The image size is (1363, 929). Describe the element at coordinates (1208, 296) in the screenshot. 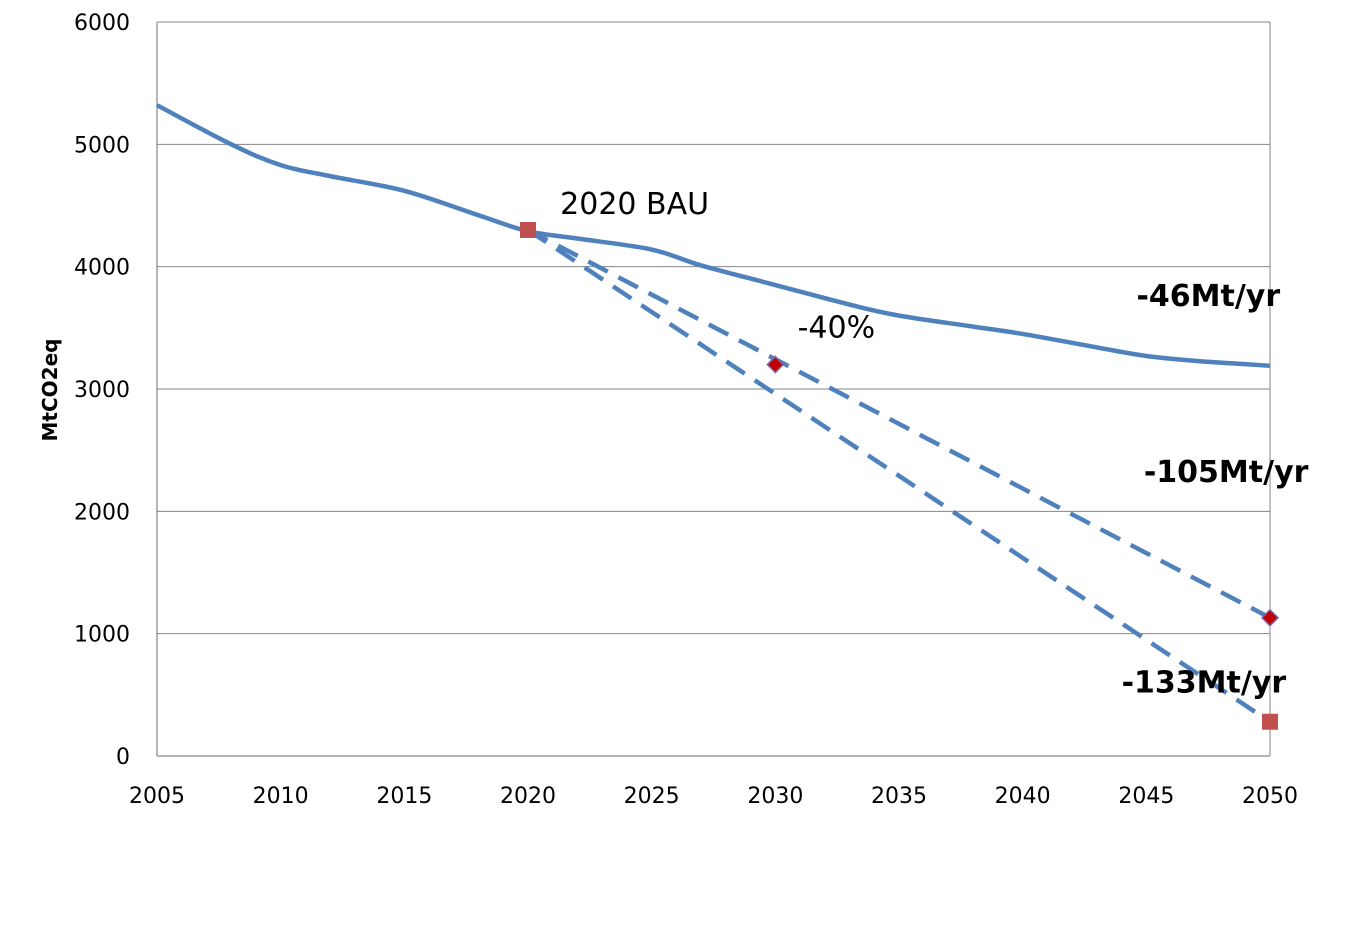

I see `annotation-label: -46Mt/yr` at that location.